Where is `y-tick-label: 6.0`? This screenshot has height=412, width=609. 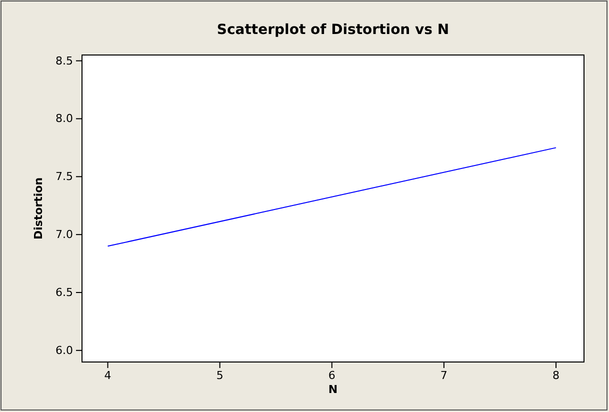
y-tick-label: 6.0 is located at coordinates (64, 350).